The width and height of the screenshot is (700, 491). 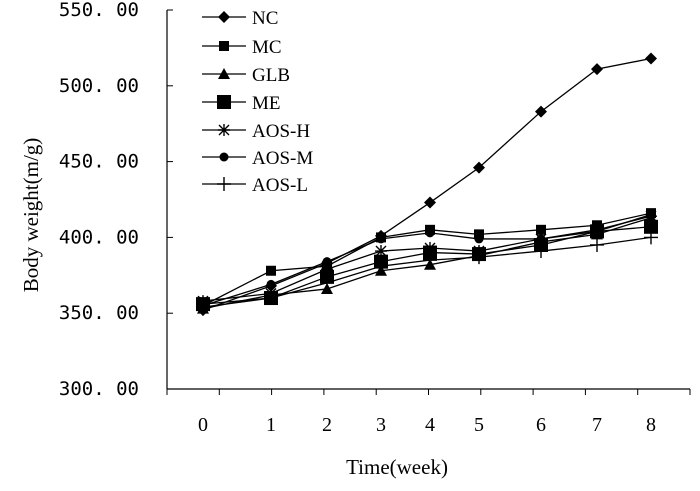 I want to click on x-axis-title: Time(week), so click(x=397, y=467).